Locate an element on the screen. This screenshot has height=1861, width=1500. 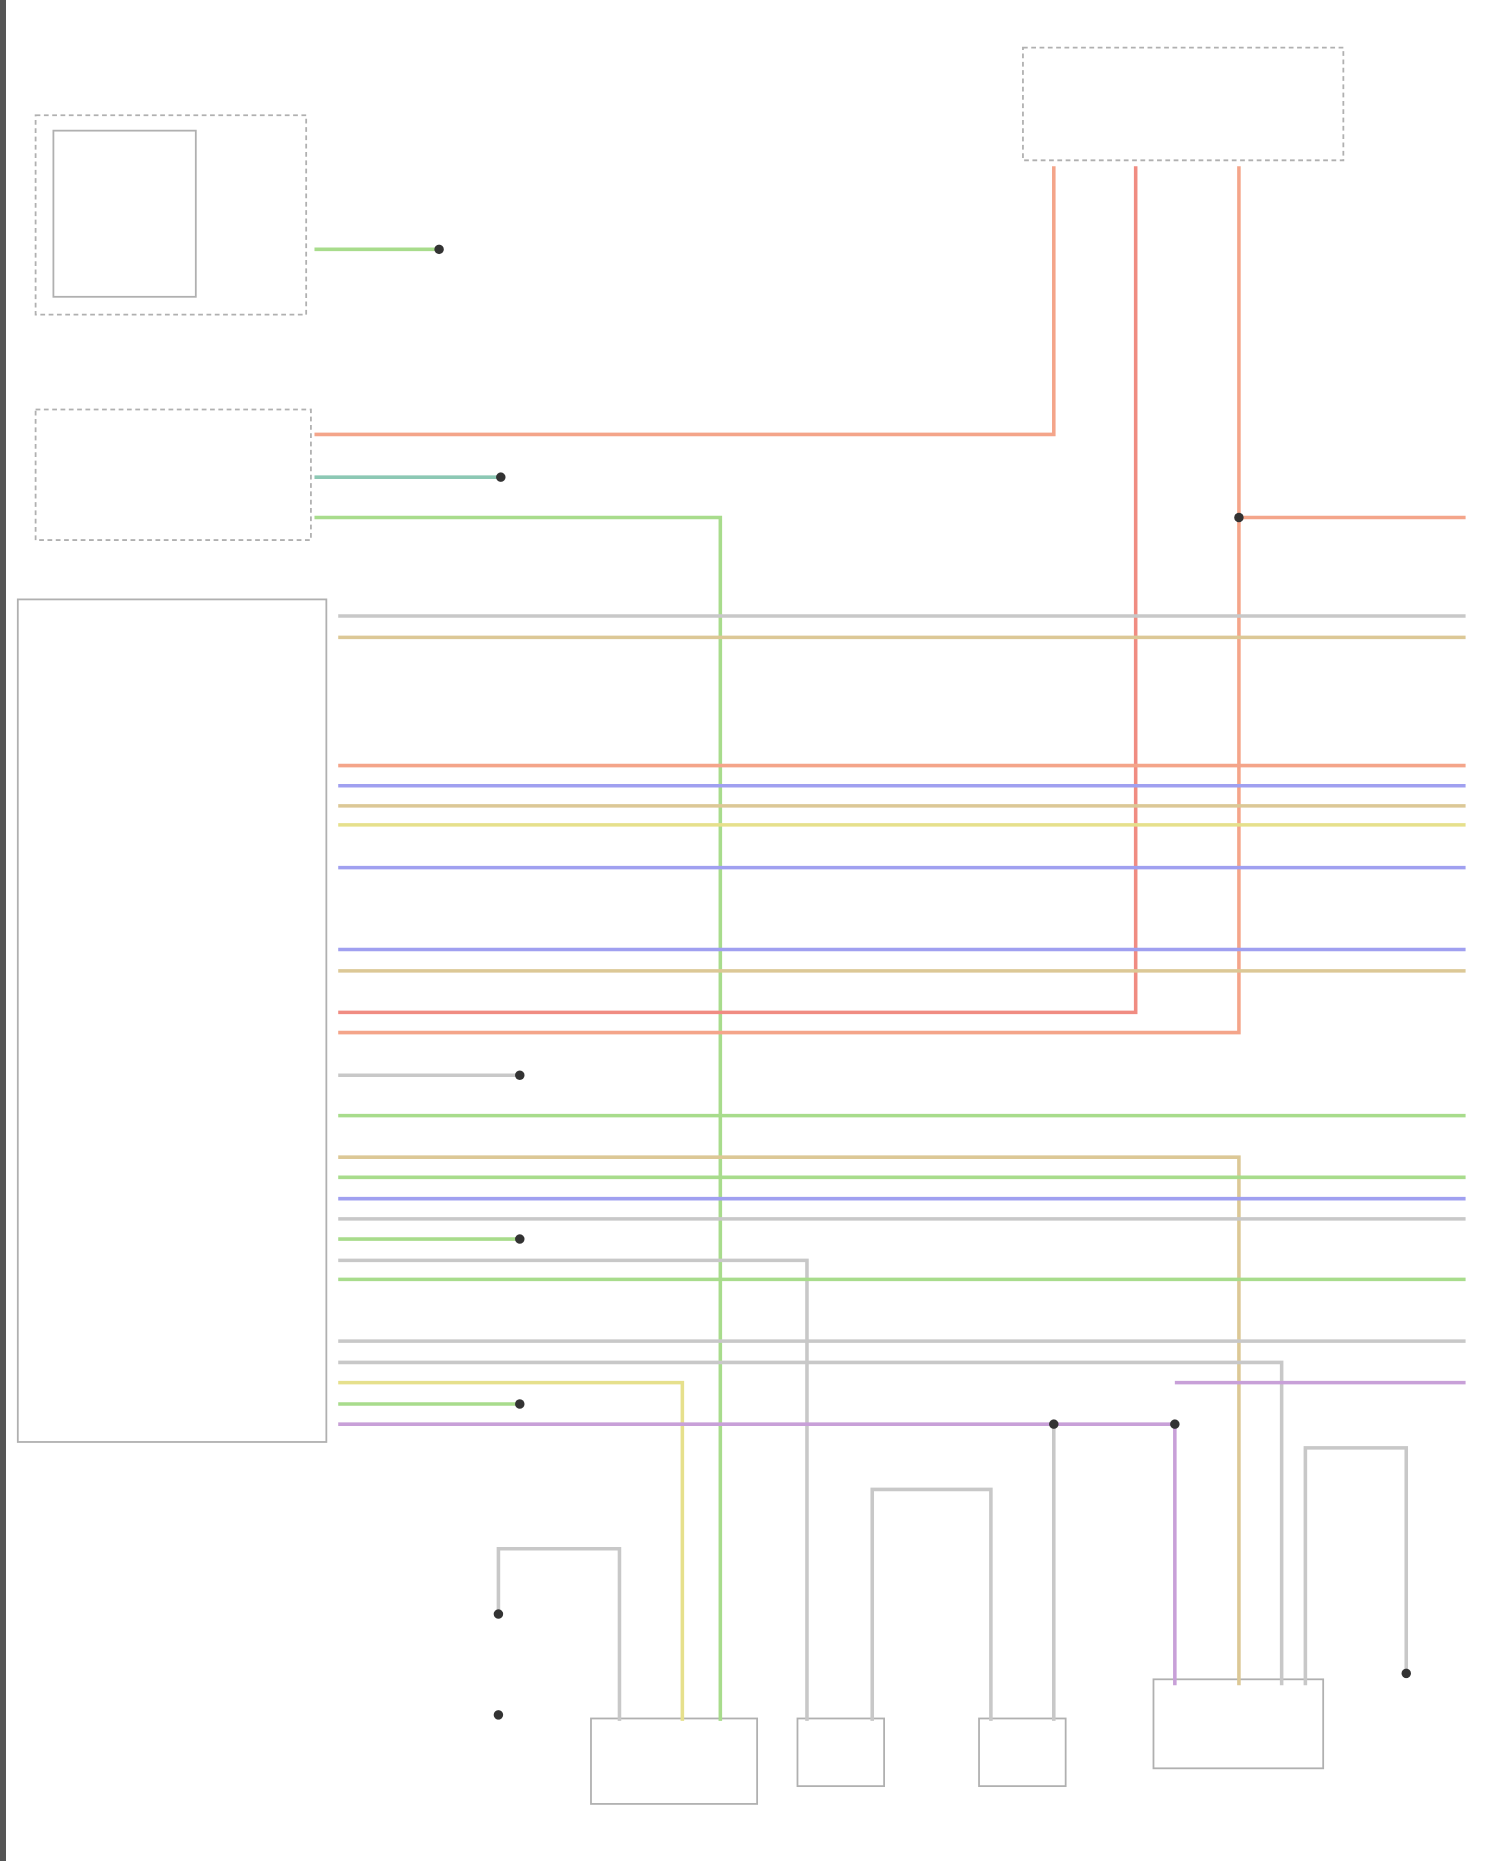
wire-yellow is located at coordinates (511, 1550).